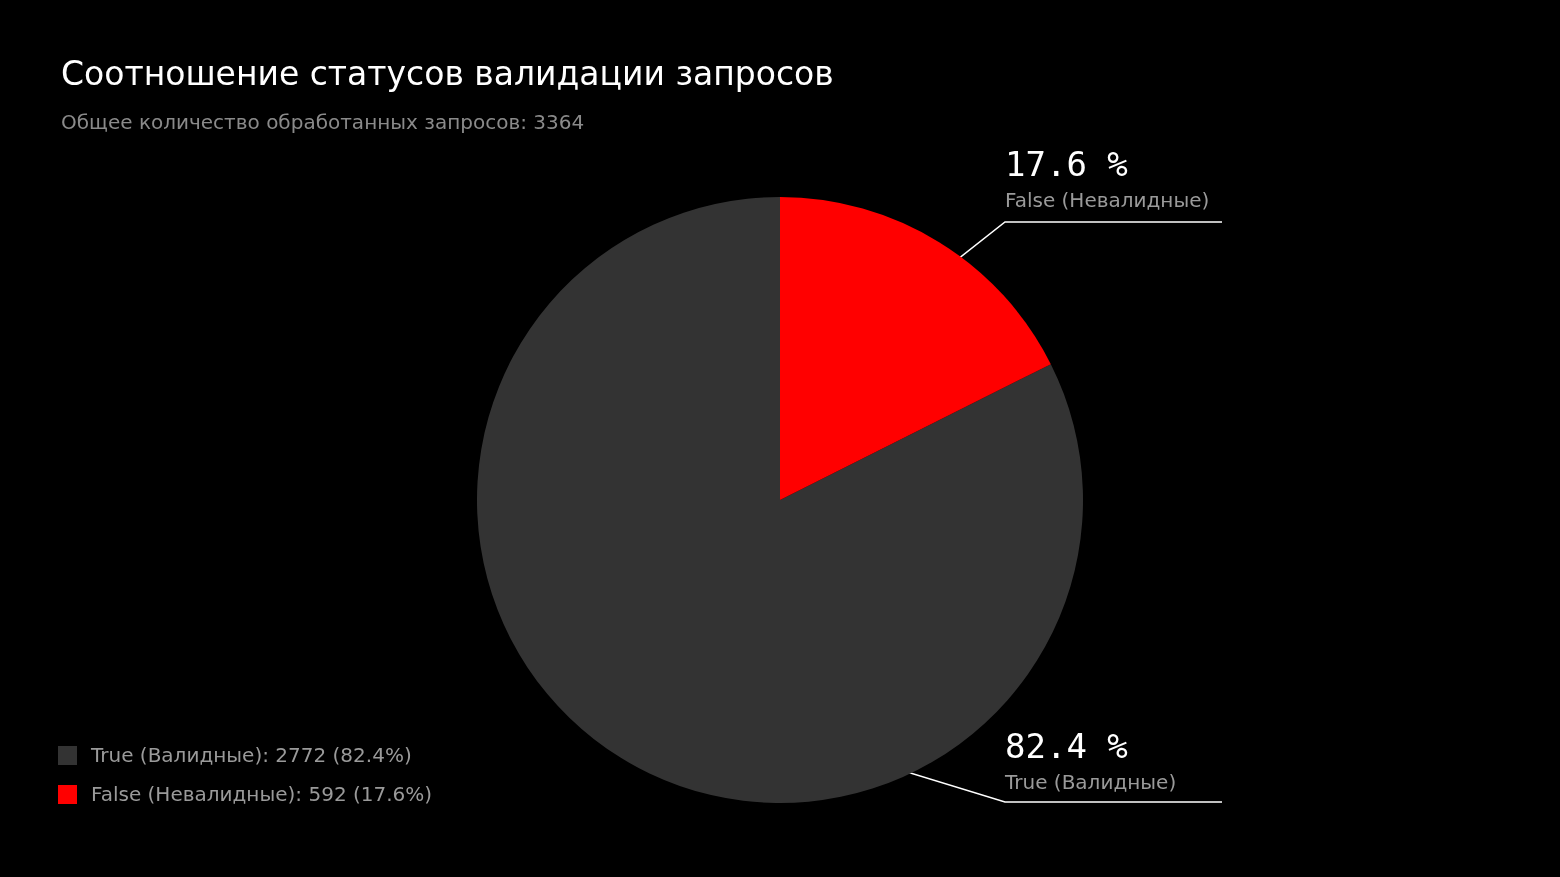 This screenshot has height=877, width=1560. What do you see at coordinates (1066, 164) in the screenshot?
I see `data-label: 17.6 %` at bounding box center [1066, 164].